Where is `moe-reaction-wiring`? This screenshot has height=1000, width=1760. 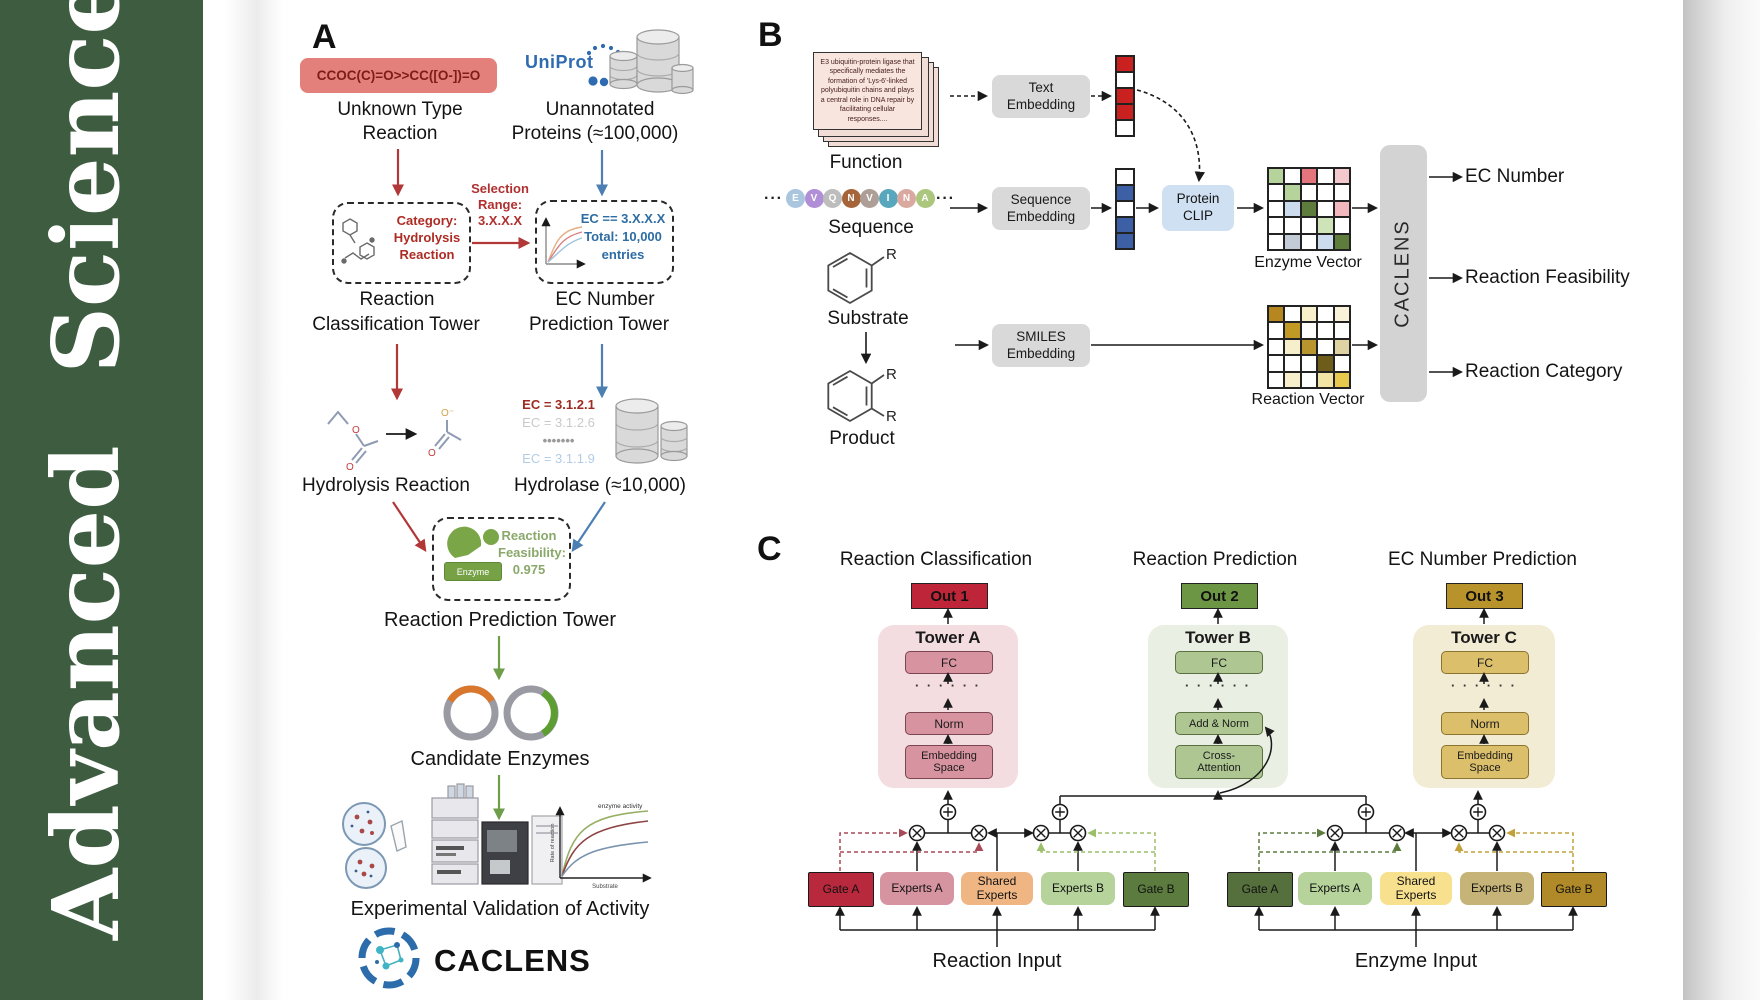 moe-reaction-wiring is located at coordinates (997, 868).